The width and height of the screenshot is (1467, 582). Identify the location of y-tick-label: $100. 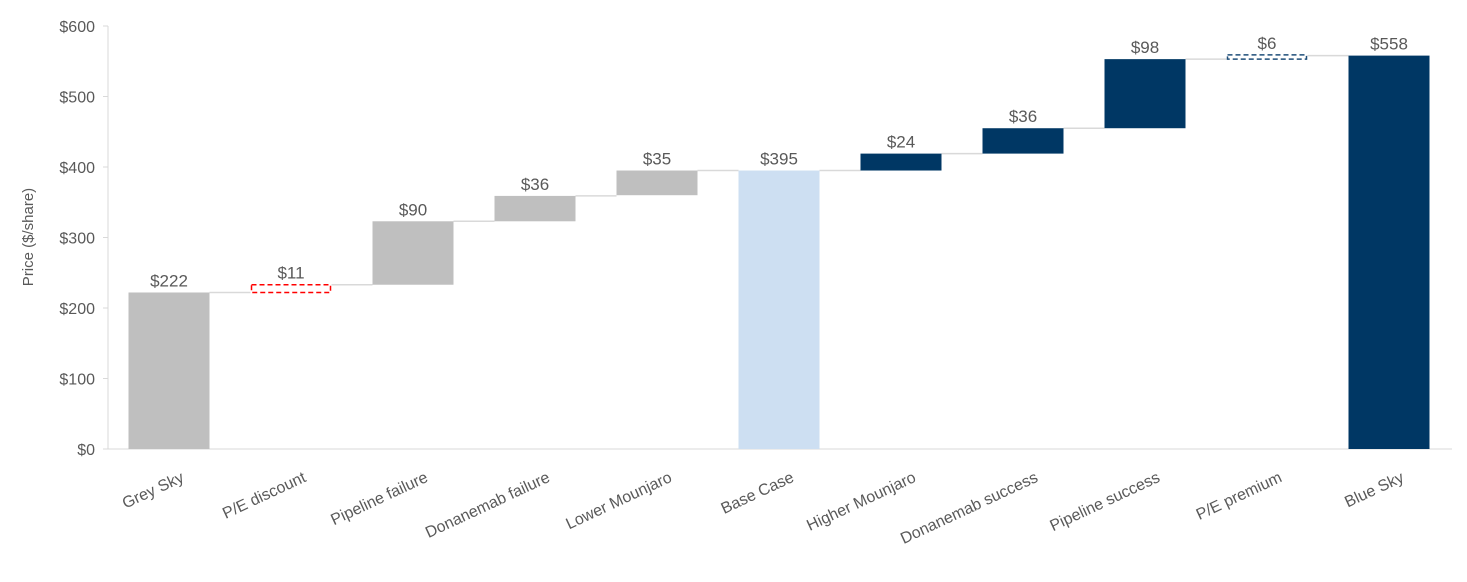
(77, 380).